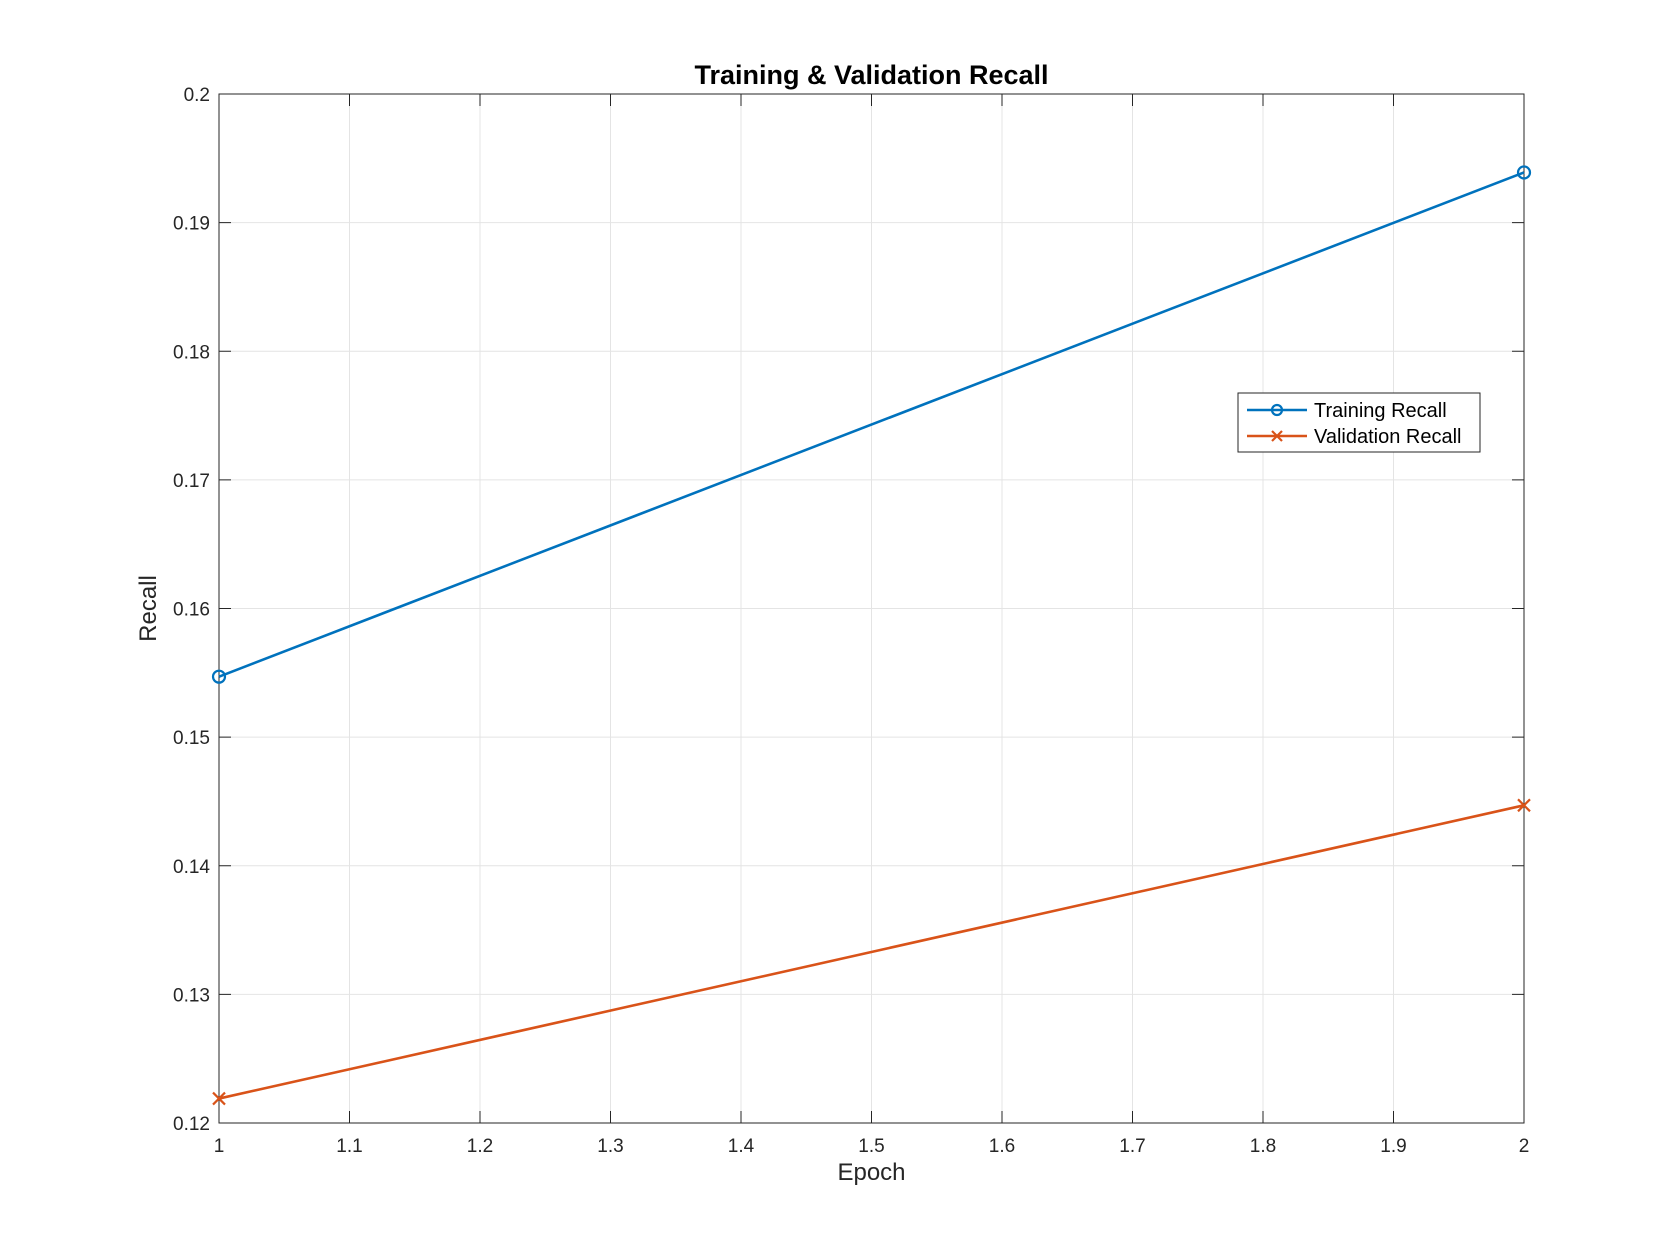 This screenshot has height=1250, width=1667. What do you see at coordinates (191, 481) in the screenshot?
I see `y-tick-label: 0.17` at bounding box center [191, 481].